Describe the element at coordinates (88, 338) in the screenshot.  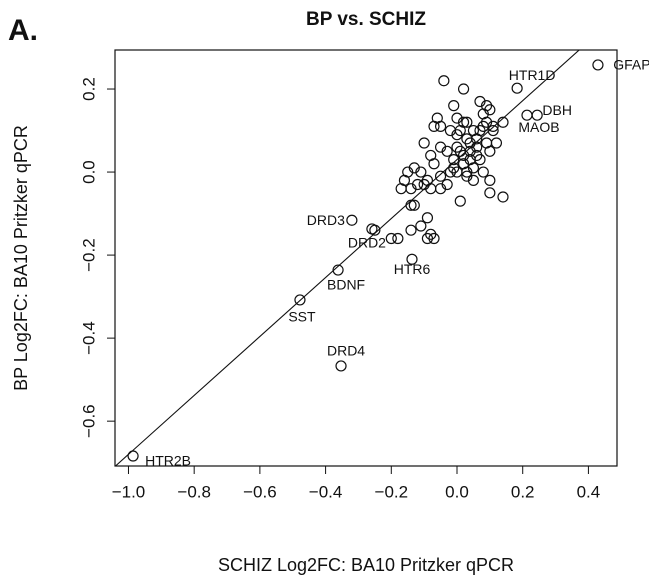
I see `y-tick-label: −0.4` at that location.